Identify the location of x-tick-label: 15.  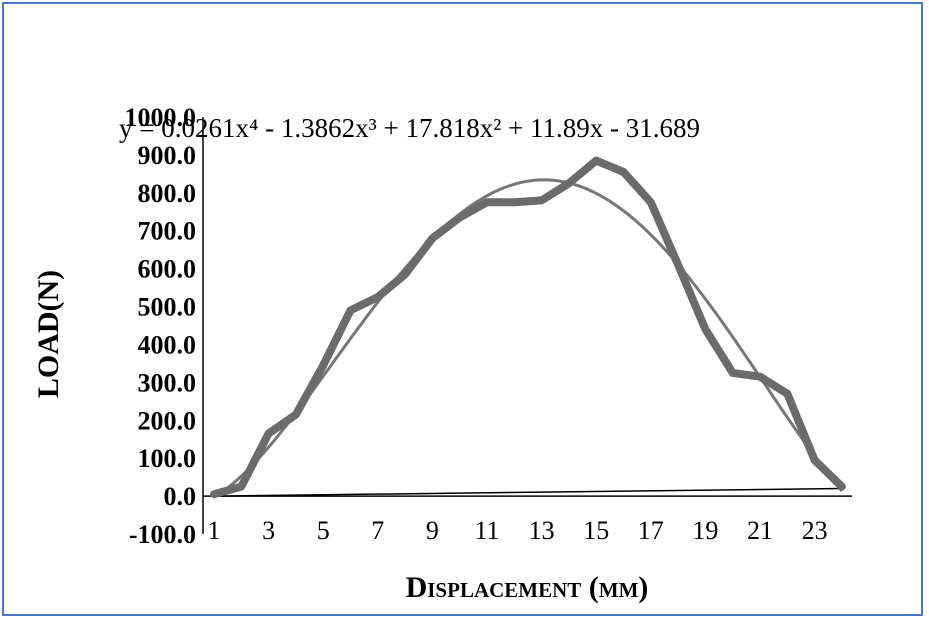
(596, 530).